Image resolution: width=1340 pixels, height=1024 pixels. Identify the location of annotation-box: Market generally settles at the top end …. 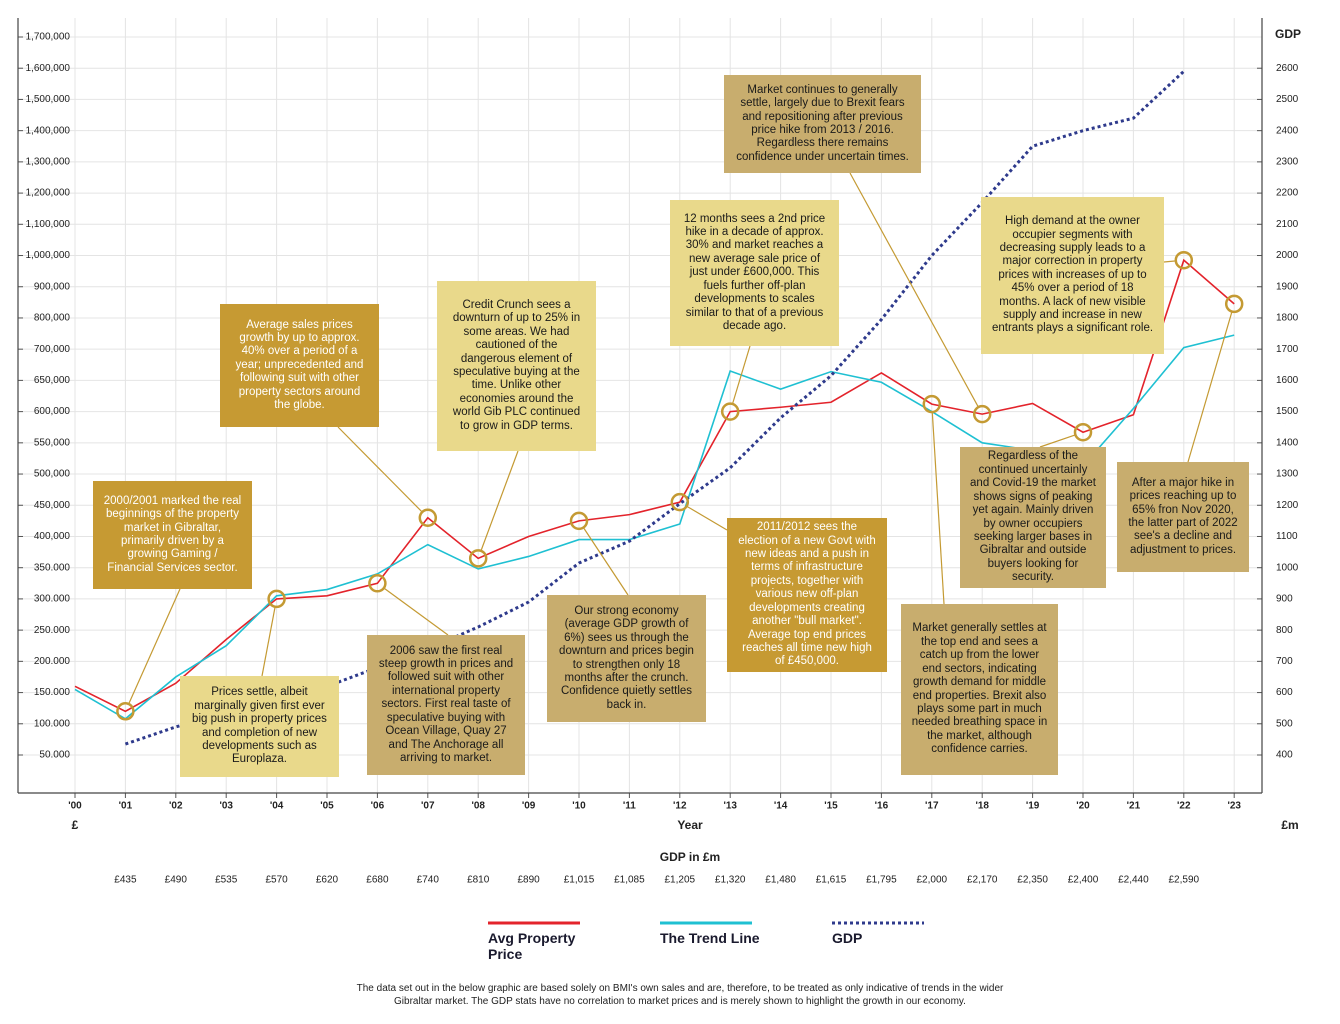
(979, 689).